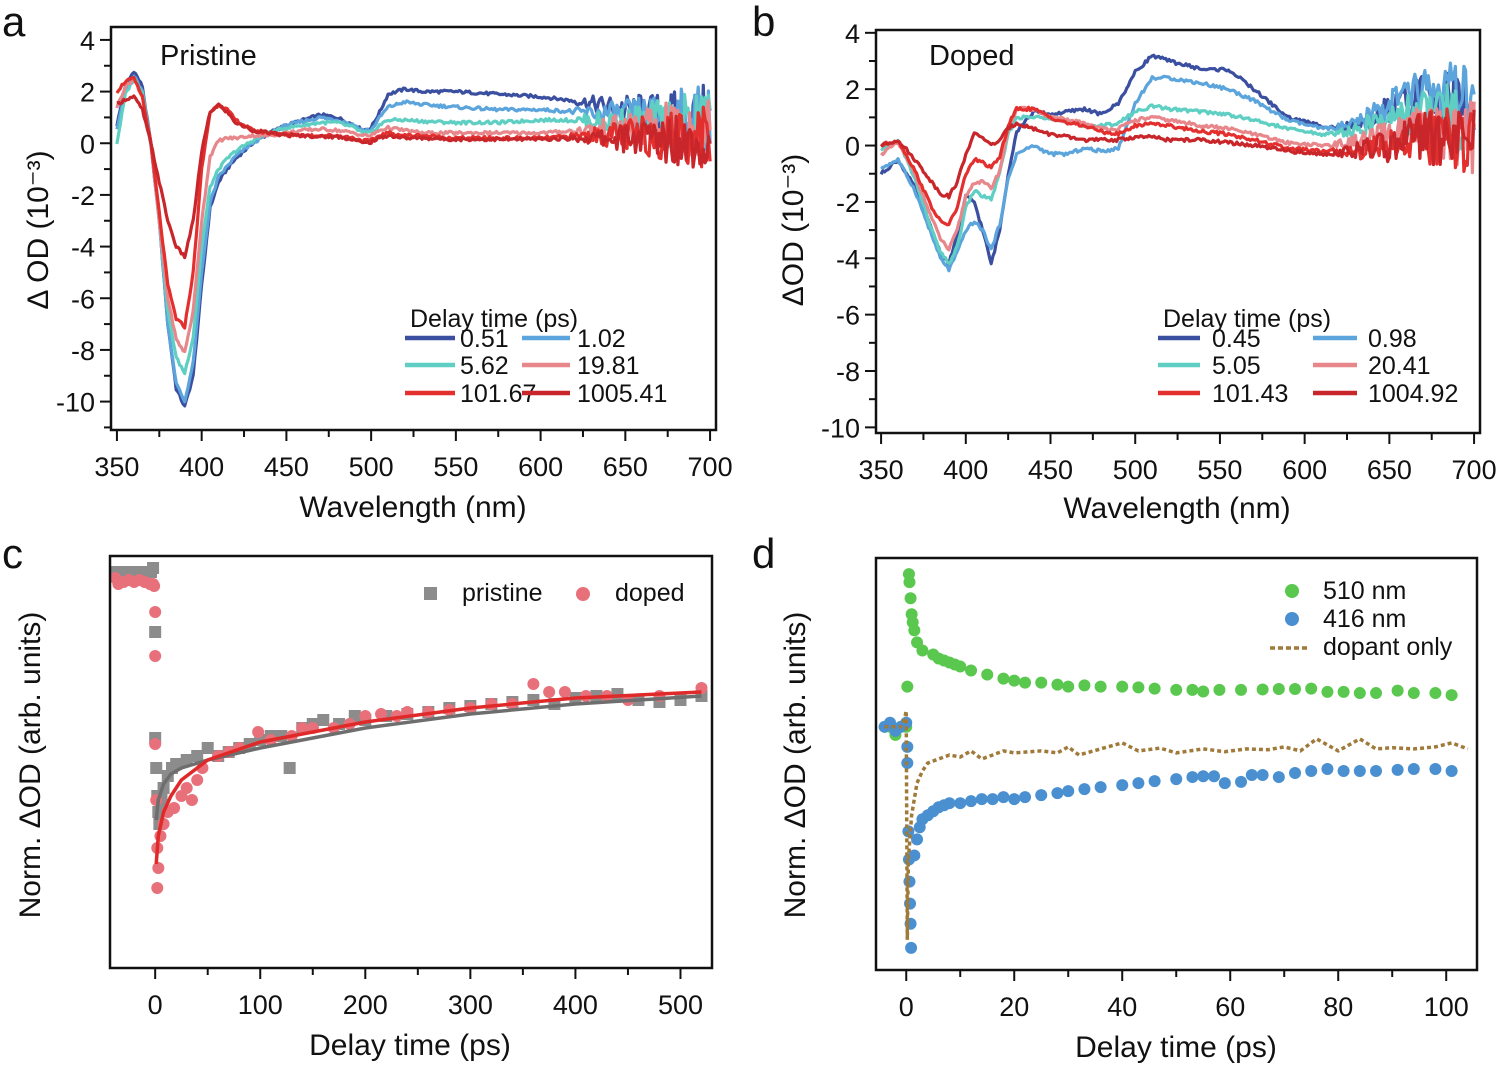 The image size is (1500, 1067). Describe the element at coordinates (14, 22) in the screenshot. I see `panel-letter-a: a` at that location.